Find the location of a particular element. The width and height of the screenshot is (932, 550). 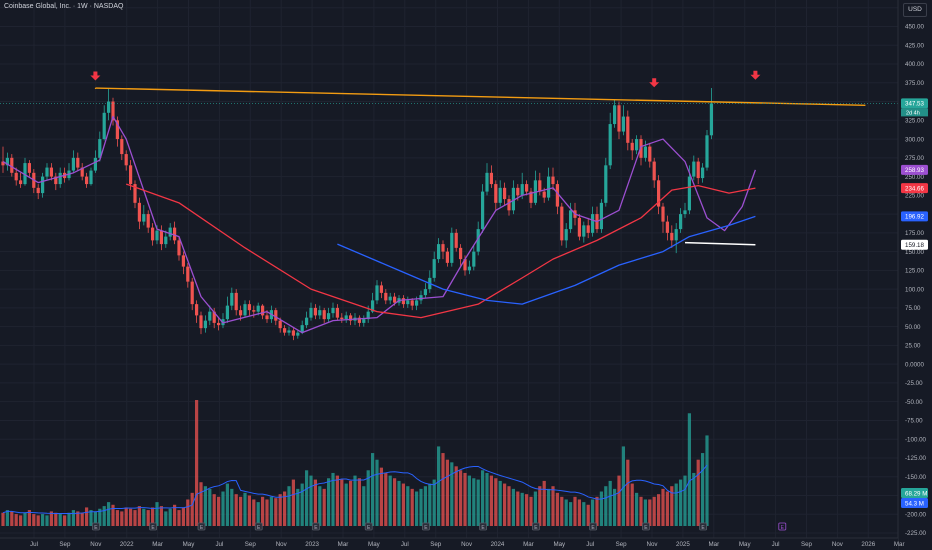

price-tick-label: 325.00 is located at coordinates (914, 121).